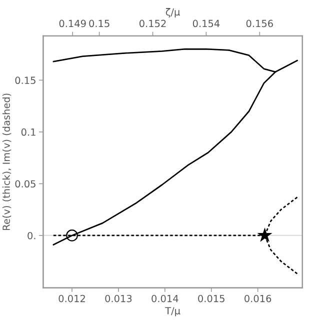 This screenshot has height=327, width=320. What do you see at coordinates (28, 132) in the screenshot?
I see `y-tick-label: 0.1` at bounding box center [28, 132].